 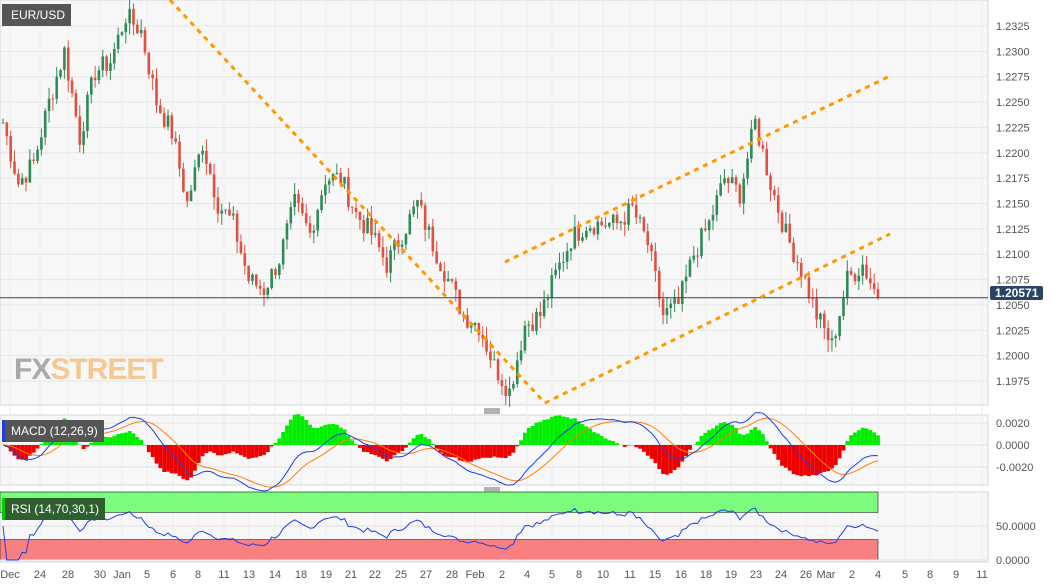 What do you see at coordinates (223, 575) in the screenshot?
I see `x-tick-label: 11` at bounding box center [223, 575].